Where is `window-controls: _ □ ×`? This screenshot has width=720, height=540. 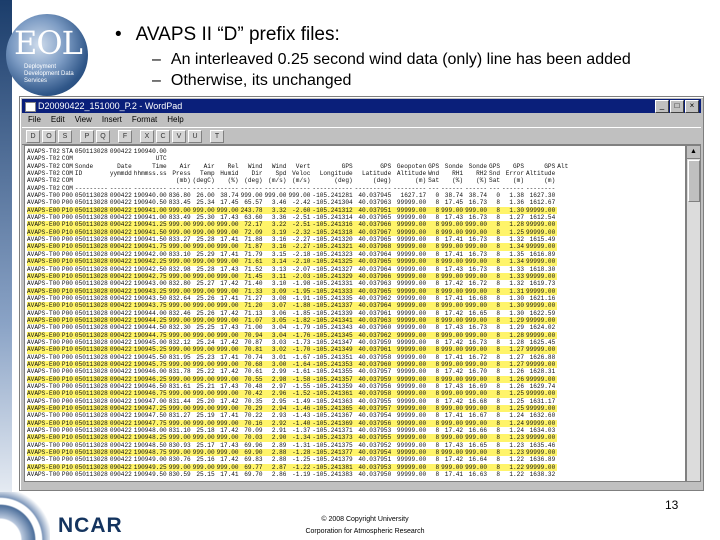
window-controls: _ □ × is located at coordinates (677, 106).